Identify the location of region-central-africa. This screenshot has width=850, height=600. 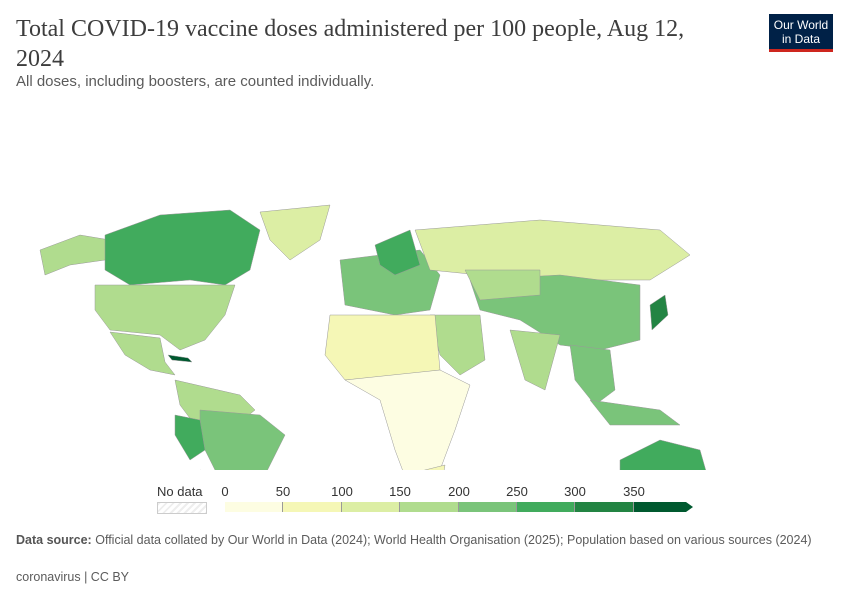
(407, 419).